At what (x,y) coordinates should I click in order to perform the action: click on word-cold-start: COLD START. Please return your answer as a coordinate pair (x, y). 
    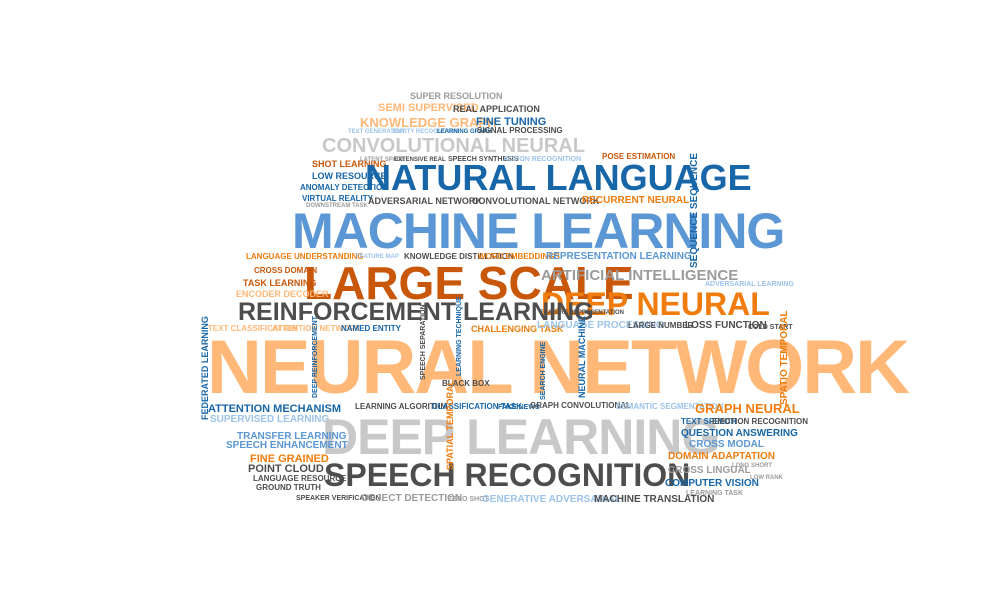
    Looking at the image, I should click on (770, 327).